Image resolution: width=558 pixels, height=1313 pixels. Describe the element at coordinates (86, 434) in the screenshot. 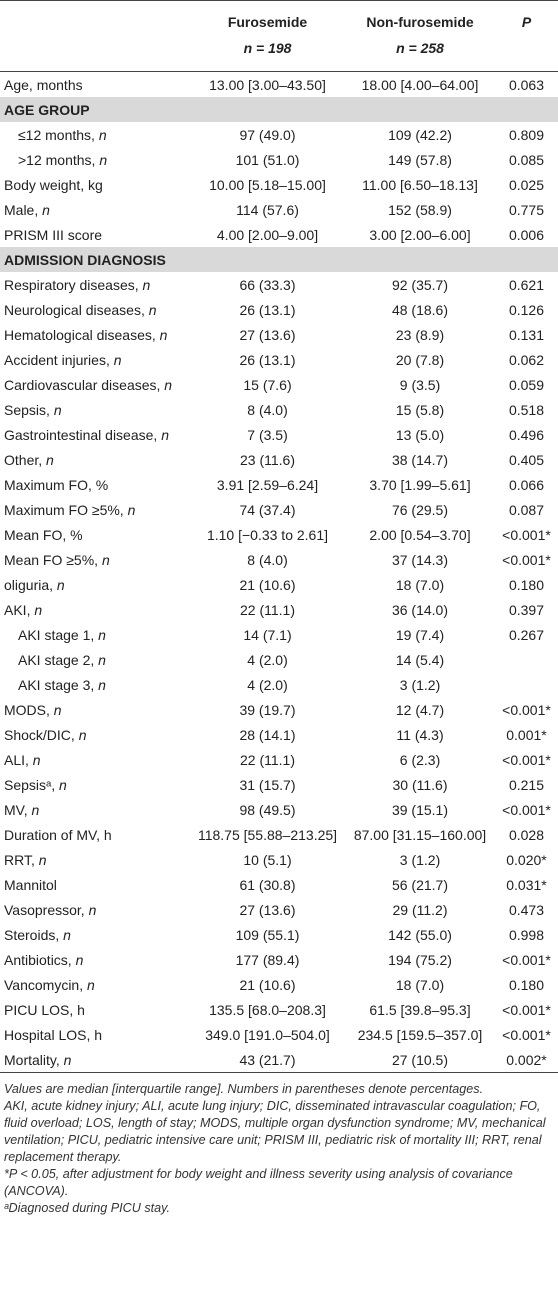

I see `row-label: Gastrointestinal disease, n` at that location.